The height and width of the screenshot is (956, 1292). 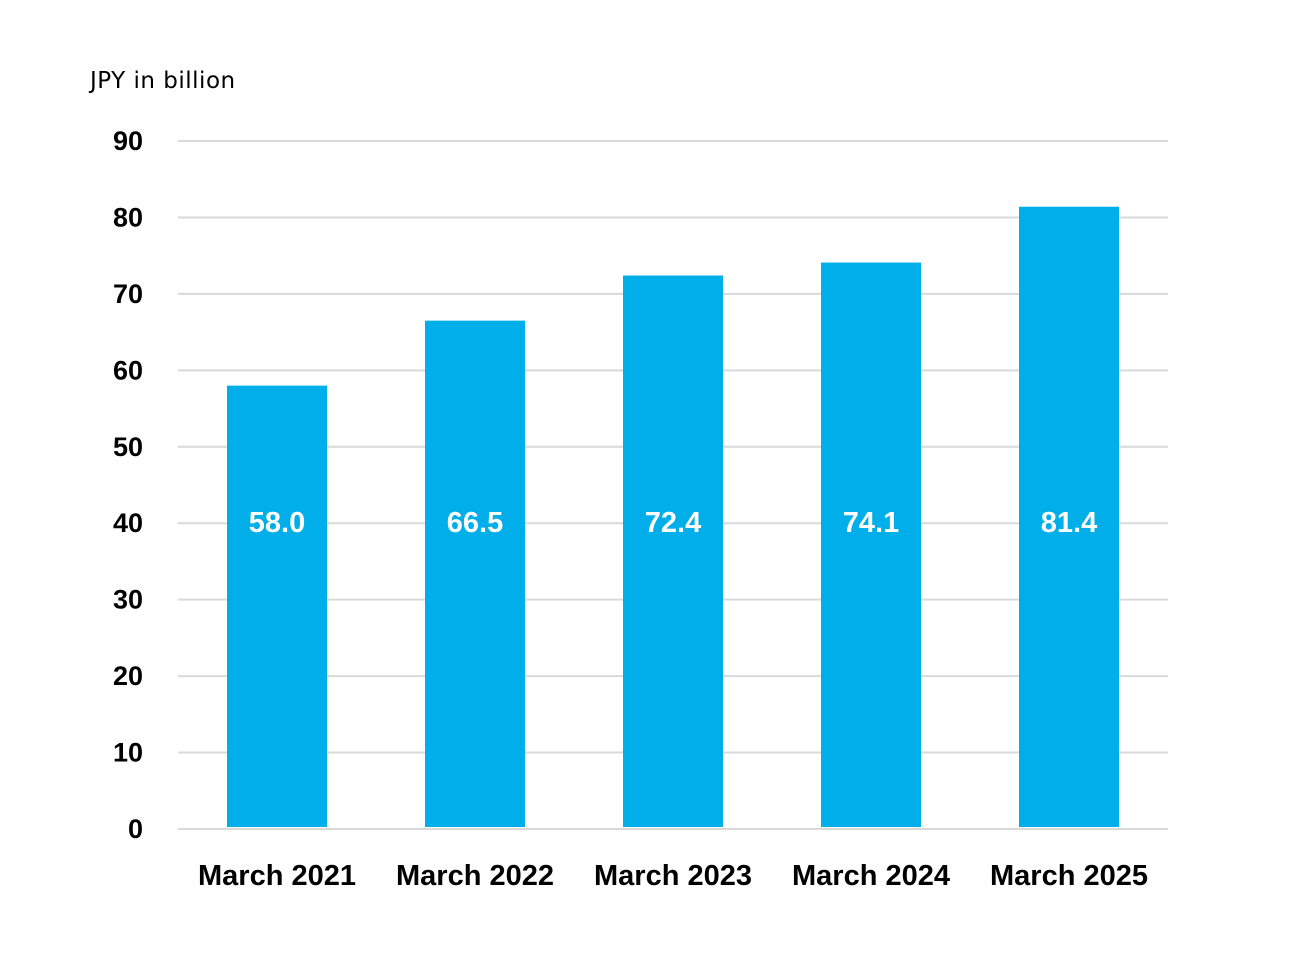 What do you see at coordinates (871, 523) in the screenshot?
I see `data-label: 74.1` at bounding box center [871, 523].